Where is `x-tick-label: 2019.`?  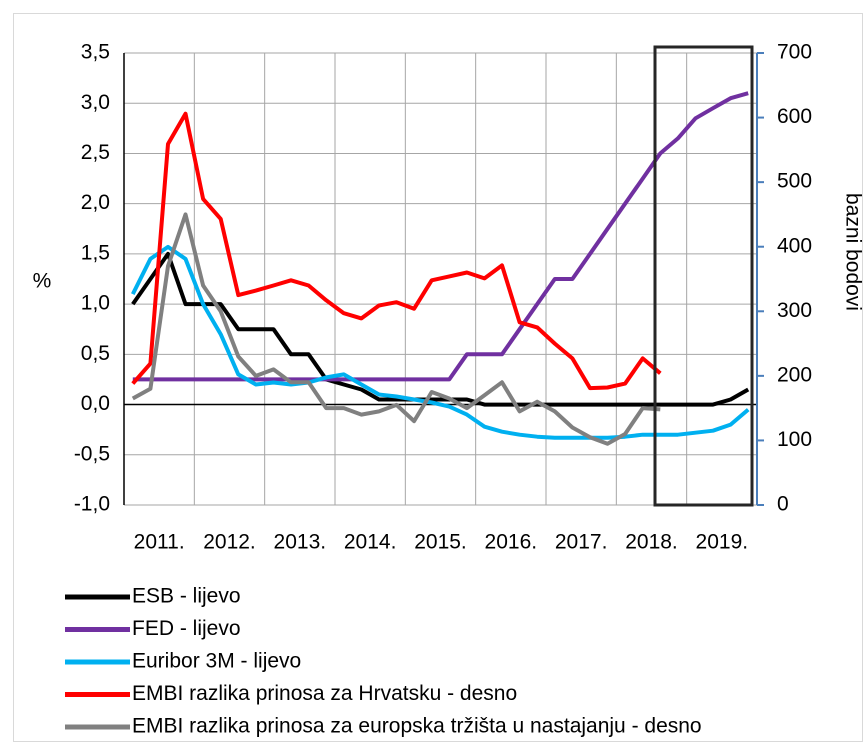
x-tick-label: 2019. is located at coordinates (722, 542).